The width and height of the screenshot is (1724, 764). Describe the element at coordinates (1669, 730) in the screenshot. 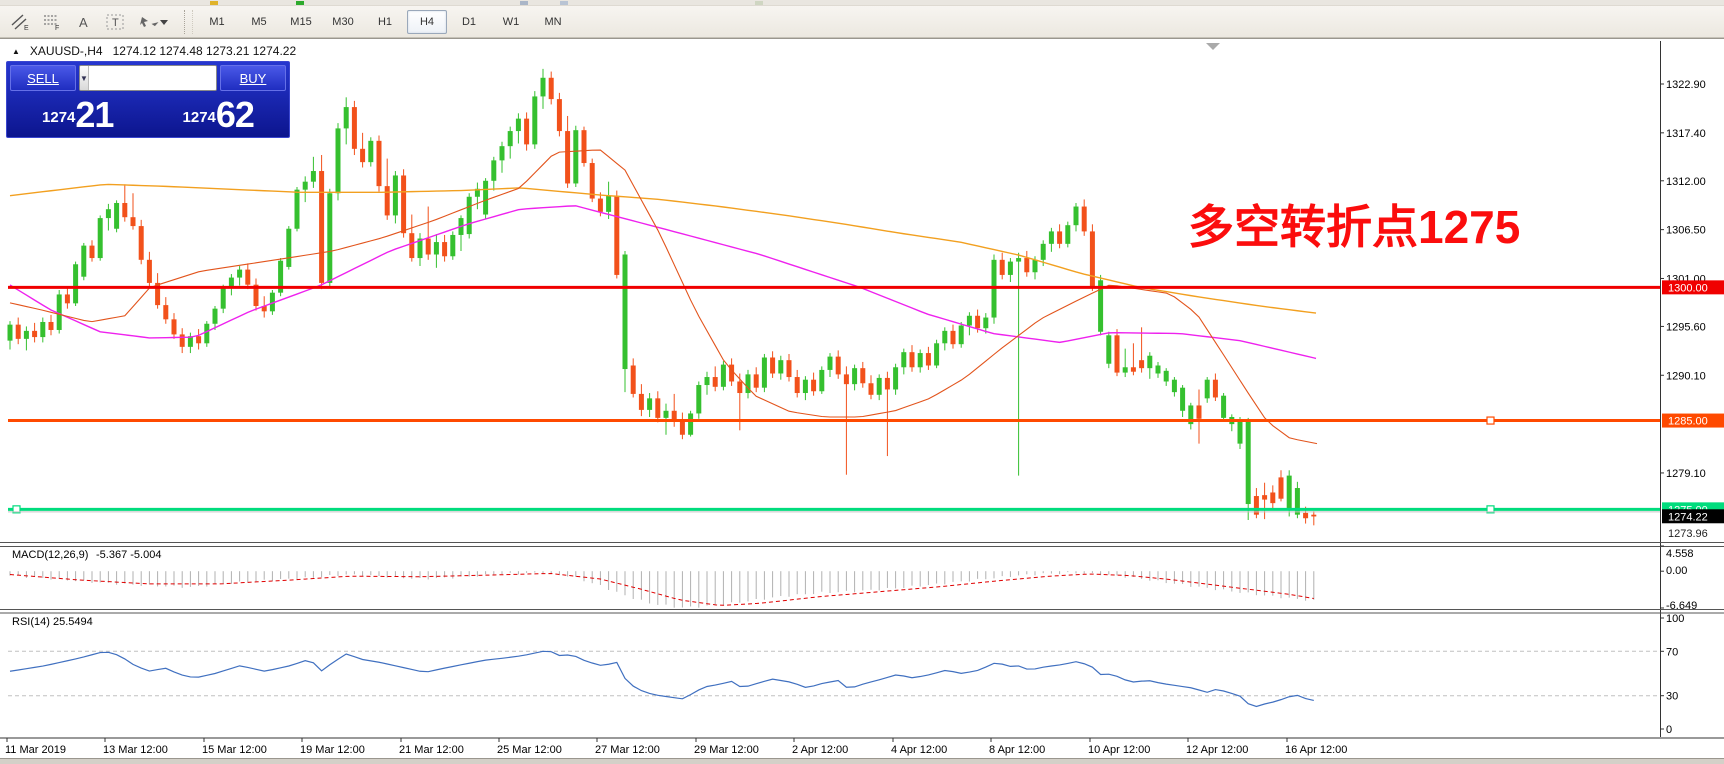

I see `rsi-axis-tick: 0` at that location.